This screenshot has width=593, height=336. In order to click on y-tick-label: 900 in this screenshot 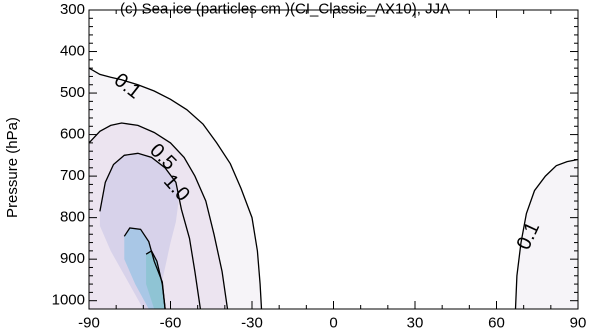, I will do `click(72, 258)`.